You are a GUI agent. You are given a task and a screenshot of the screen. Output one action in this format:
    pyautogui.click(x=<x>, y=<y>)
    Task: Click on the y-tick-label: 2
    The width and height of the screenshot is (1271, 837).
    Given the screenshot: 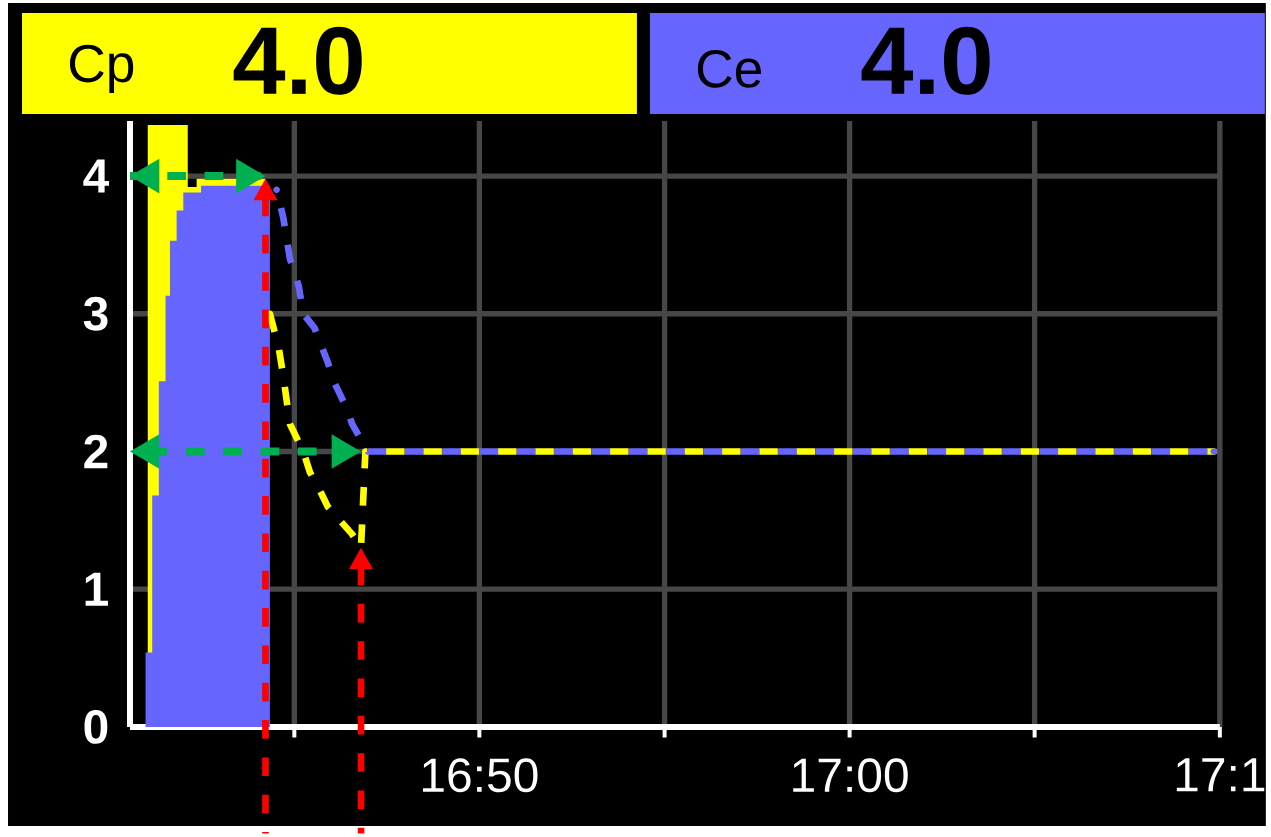 What is the action you would take?
    pyautogui.click(x=96, y=451)
    